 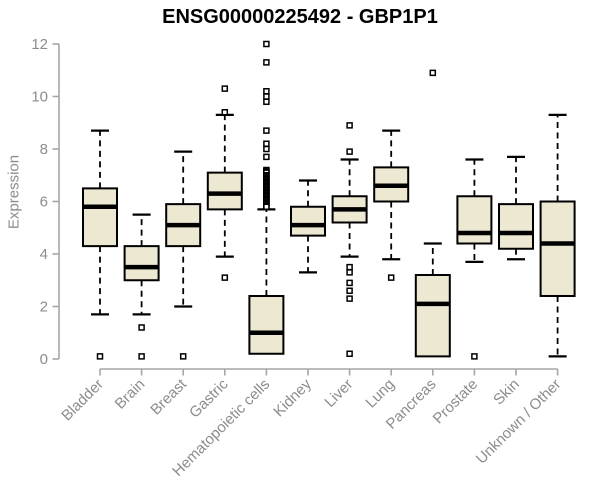 I want to click on box-bladder, so click(x=100, y=244).